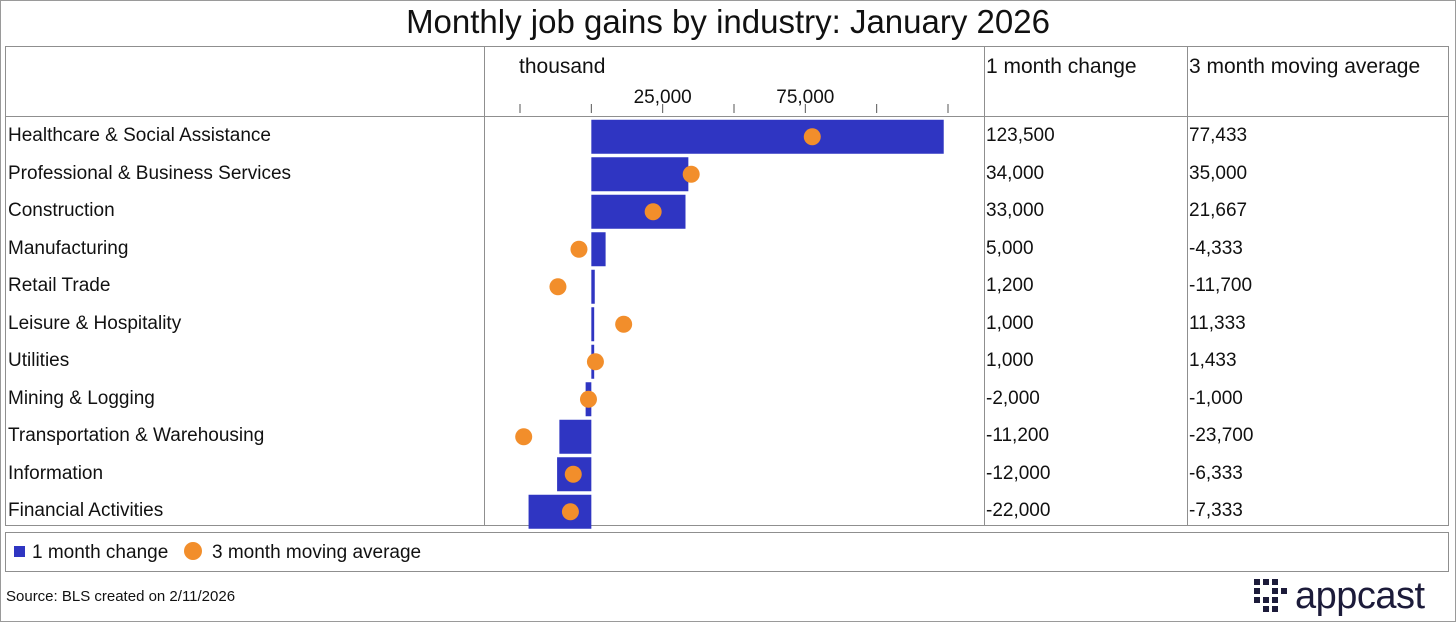 The image size is (1456, 622). I want to click on three-month-average-value: -7,333, so click(1216, 510).